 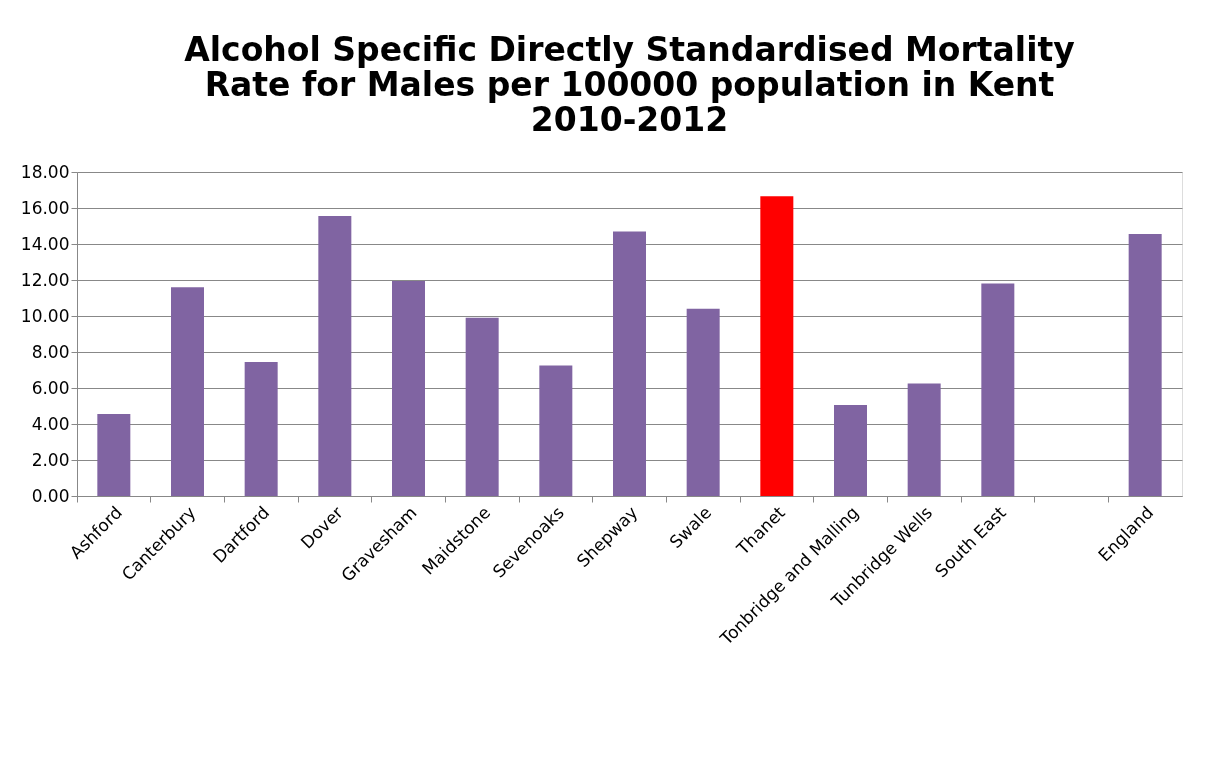 I want to click on y-tick-label: 6.00, so click(x=50, y=387).